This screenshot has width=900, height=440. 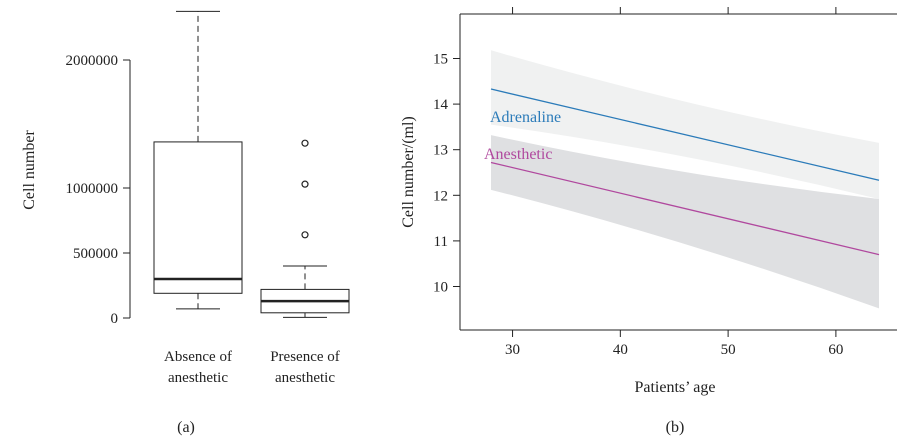 I want to click on y-tick-label: 15, so click(x=440, y=60).